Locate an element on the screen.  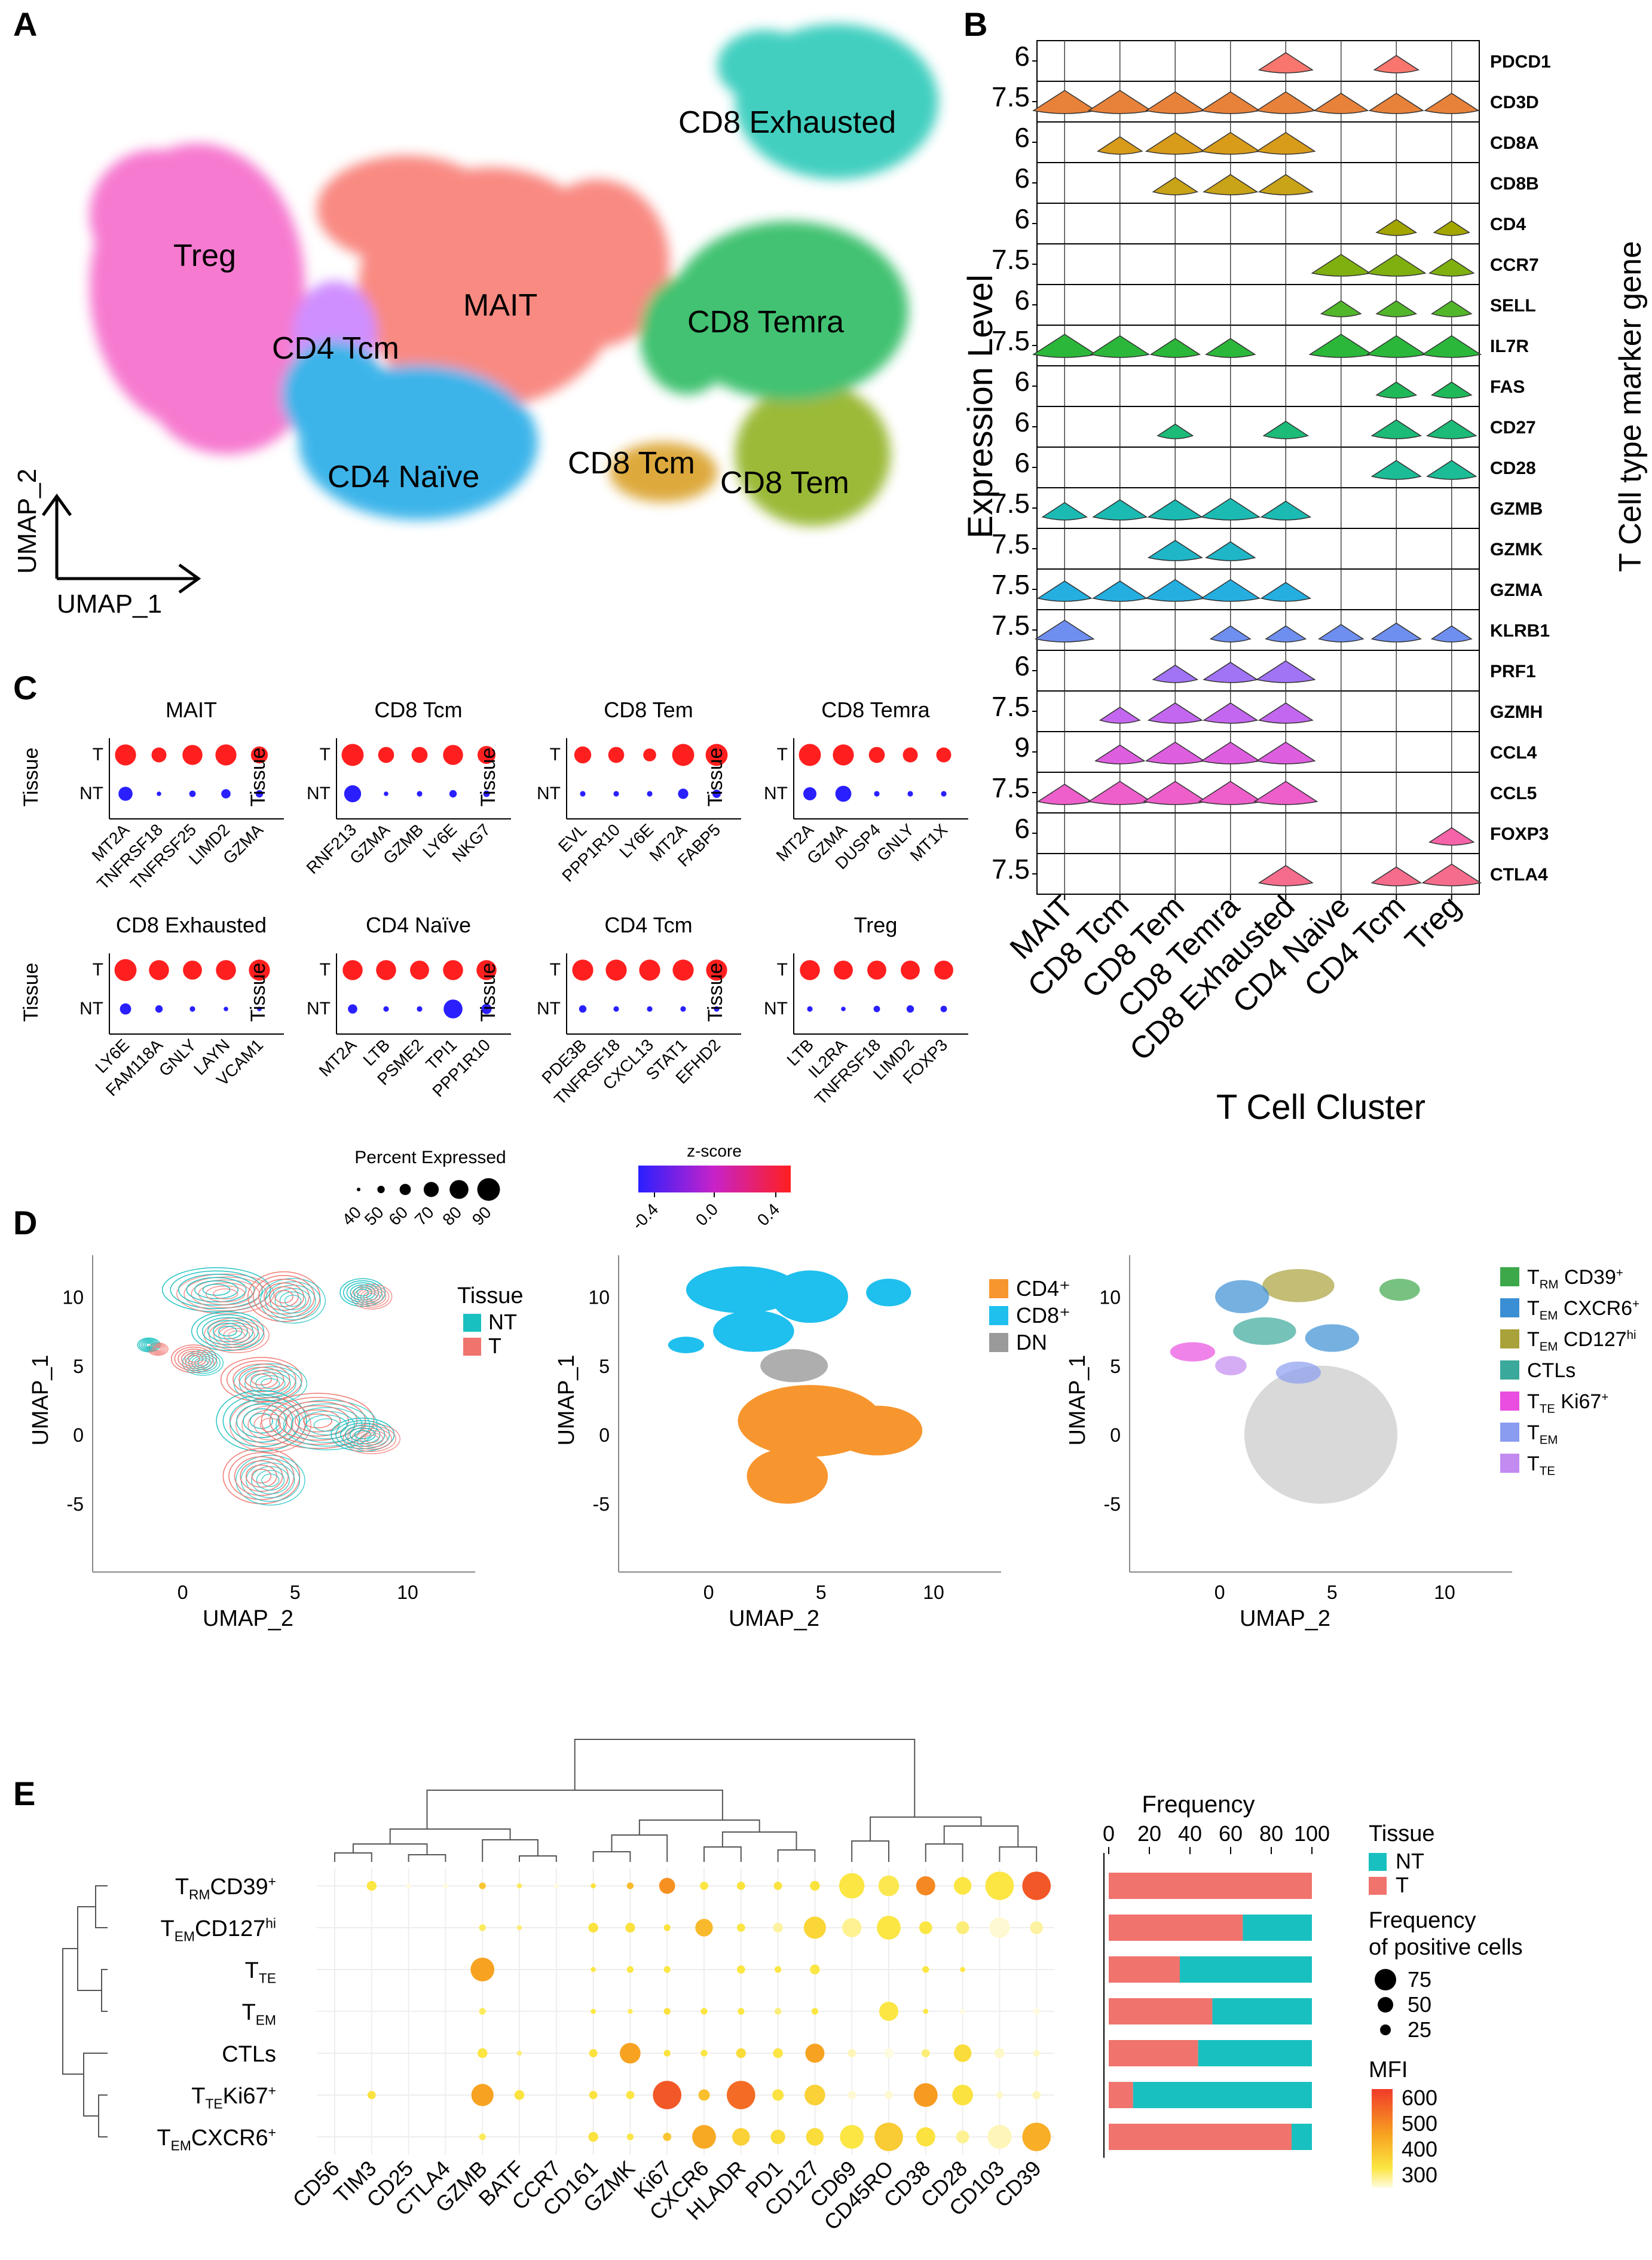
violin-row-pdcd1: 6 PDCD1 is located at coordinates (1282, 61).